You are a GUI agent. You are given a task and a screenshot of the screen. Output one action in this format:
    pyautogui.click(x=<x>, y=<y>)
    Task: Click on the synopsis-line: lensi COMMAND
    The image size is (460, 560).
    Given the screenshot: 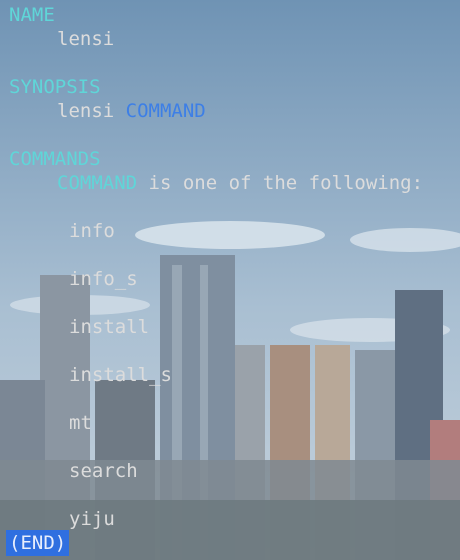 What is the action you would take?
    pyautogui.click(x=131, y=111)
    